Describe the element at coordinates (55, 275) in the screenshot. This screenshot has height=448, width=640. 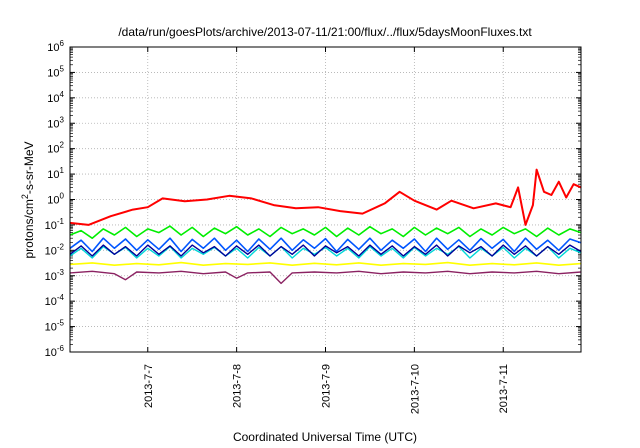
I see `y-tick-label: 10⁻³` at that location.